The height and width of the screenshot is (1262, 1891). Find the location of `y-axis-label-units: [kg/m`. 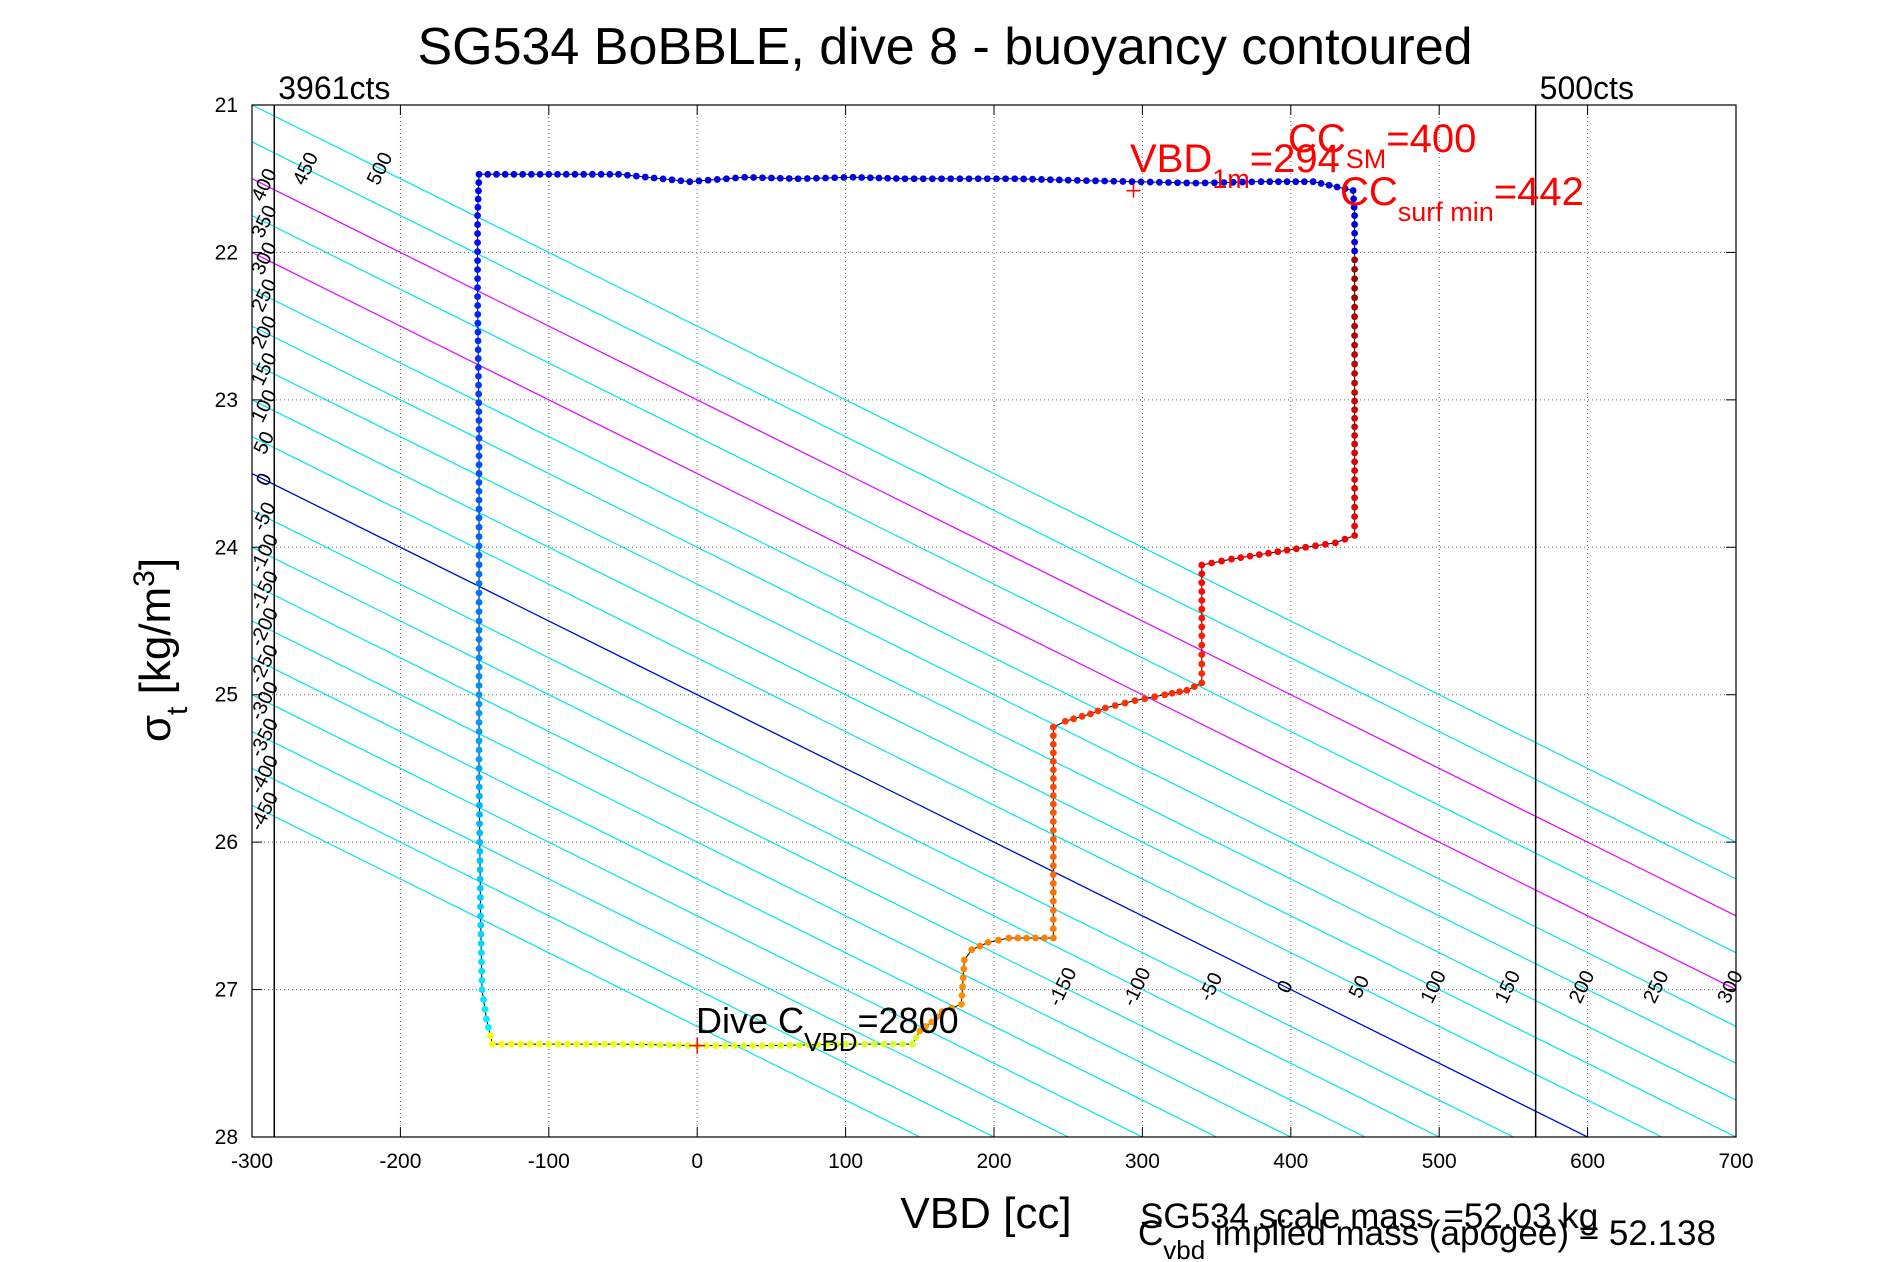

y-axis-label-units: [kg/m is located at coordinates (155, 647).